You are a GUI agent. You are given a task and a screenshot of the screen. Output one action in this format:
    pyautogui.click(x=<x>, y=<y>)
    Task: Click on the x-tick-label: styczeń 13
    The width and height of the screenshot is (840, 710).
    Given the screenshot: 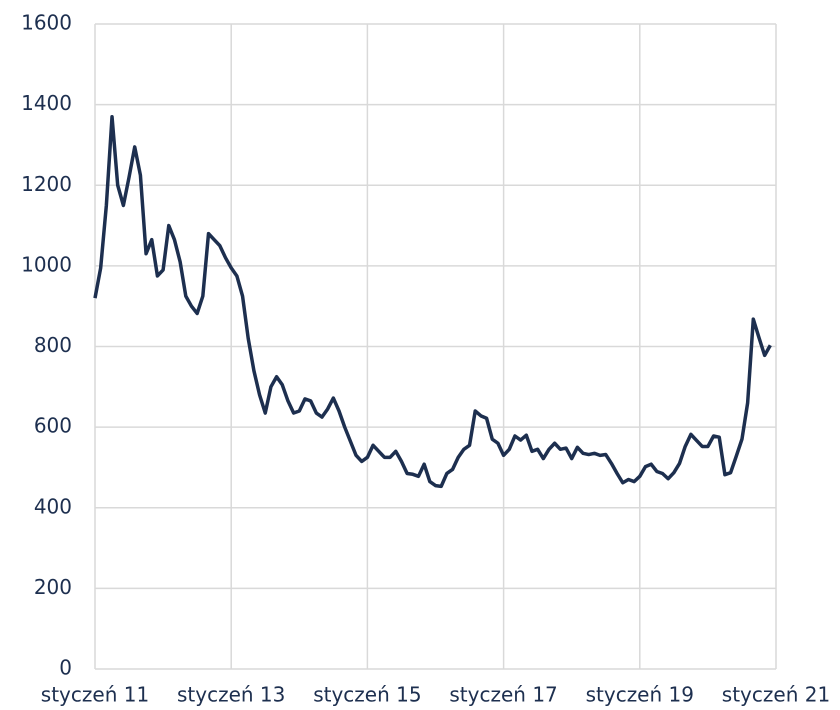 What is the action you would take?
    pyautogui.click(x=231, y=695)
    